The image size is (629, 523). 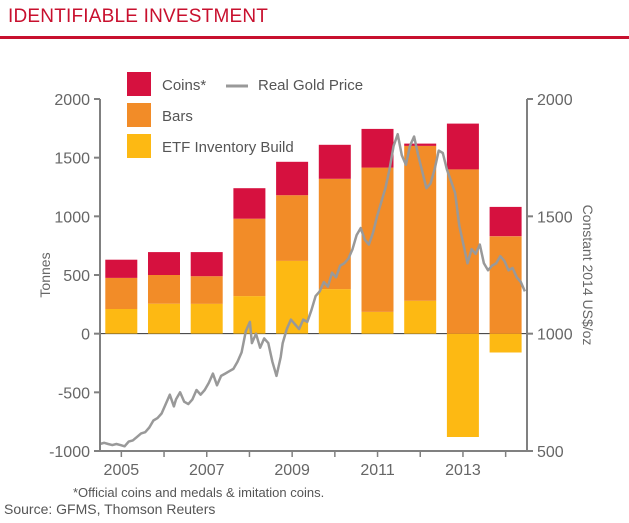 I want to click on legend-label-coins: Coins*, so click(x=184, y=85).